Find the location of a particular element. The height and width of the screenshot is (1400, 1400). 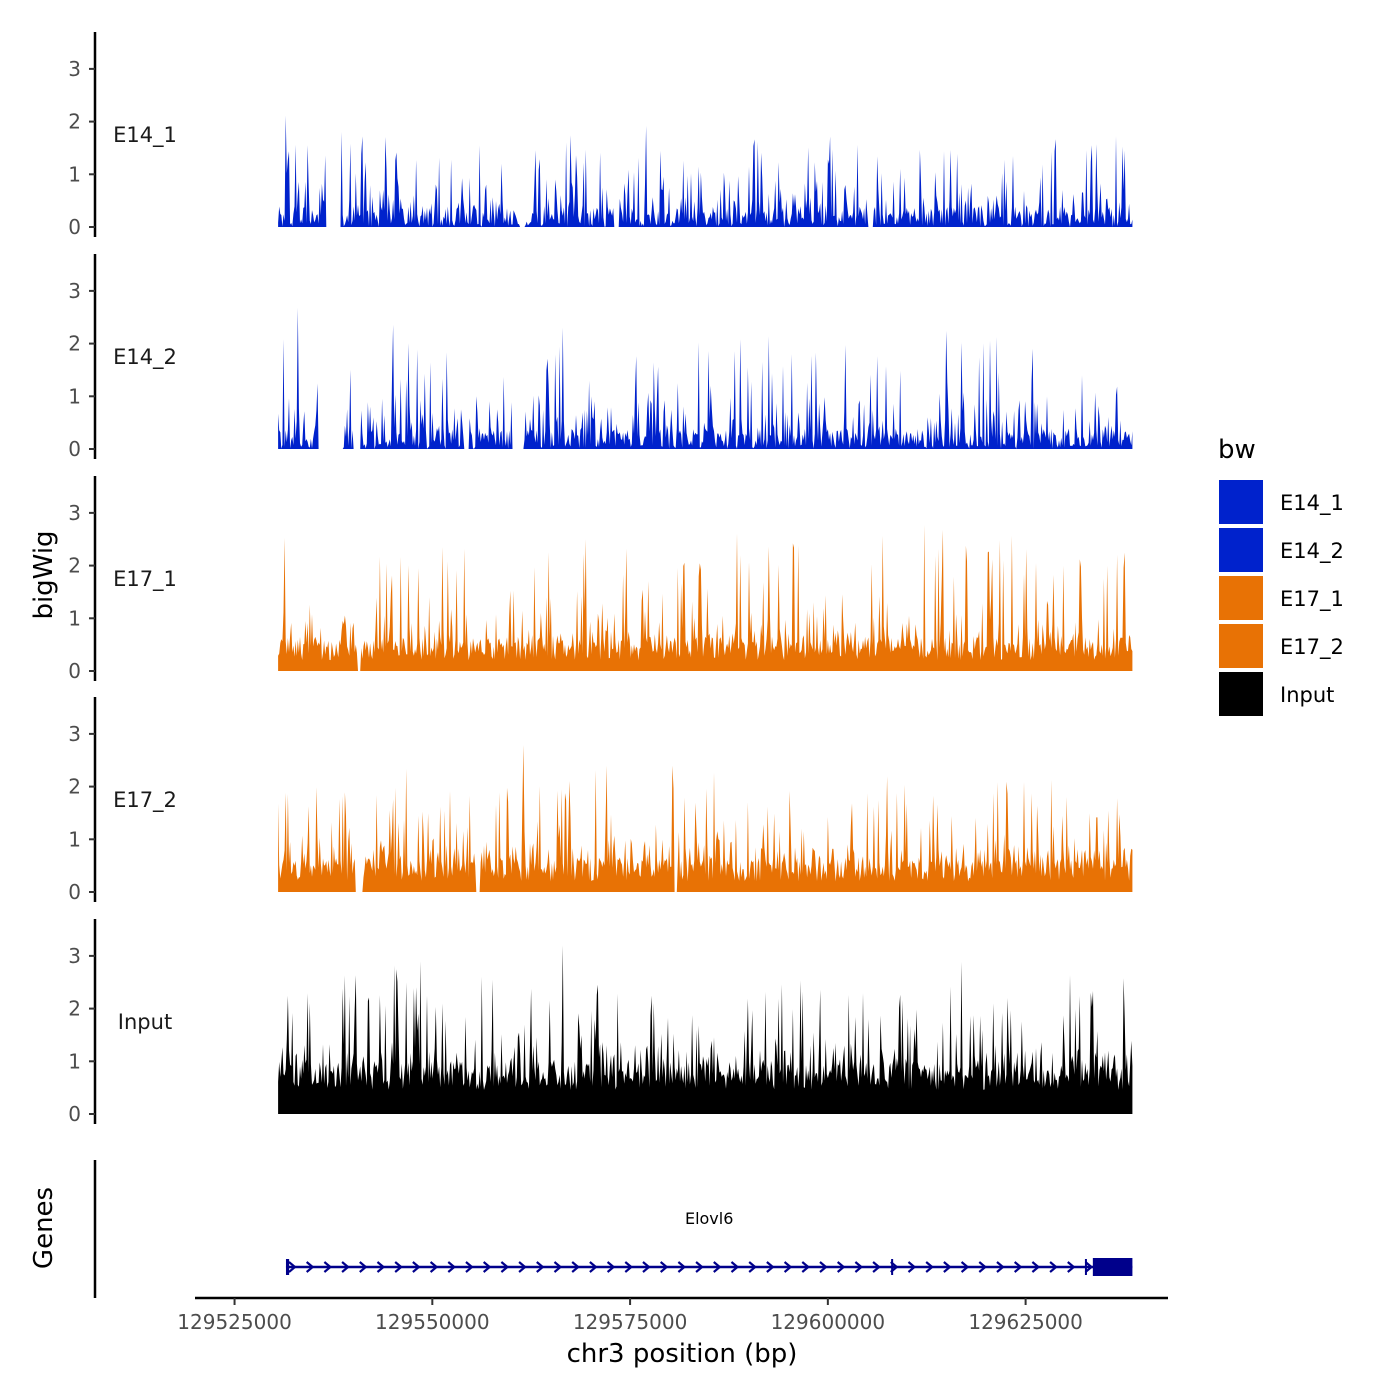

track-e17-1: 0 1 2 3 E17_1 is located at coordinates (600, 579).